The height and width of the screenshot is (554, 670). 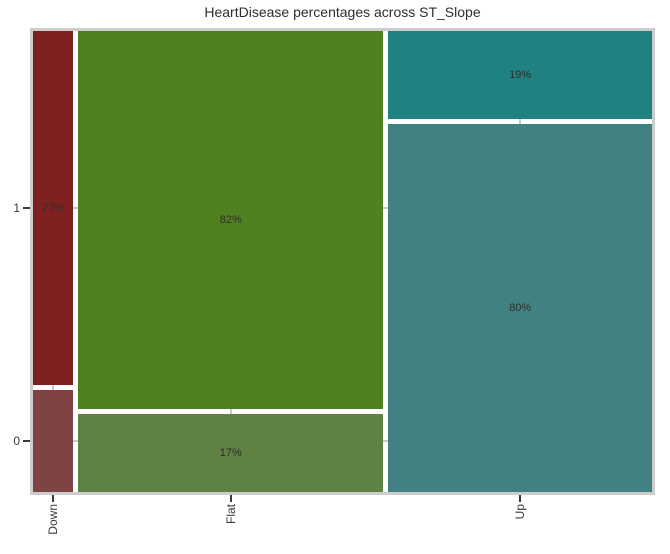 I want to click on x-tick-label-Up: Up, so click(x=520, y=512).